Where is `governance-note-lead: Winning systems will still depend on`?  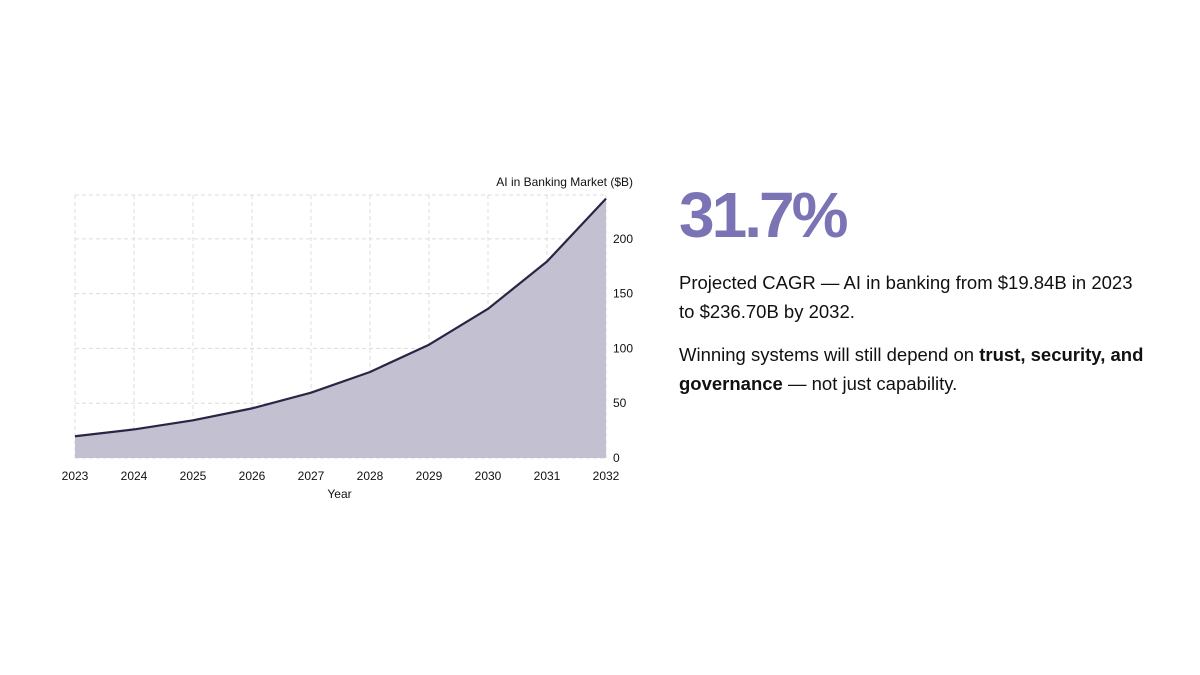 governance-note-lead: Winning systems will still depend on is located at coordinates (829, 354).